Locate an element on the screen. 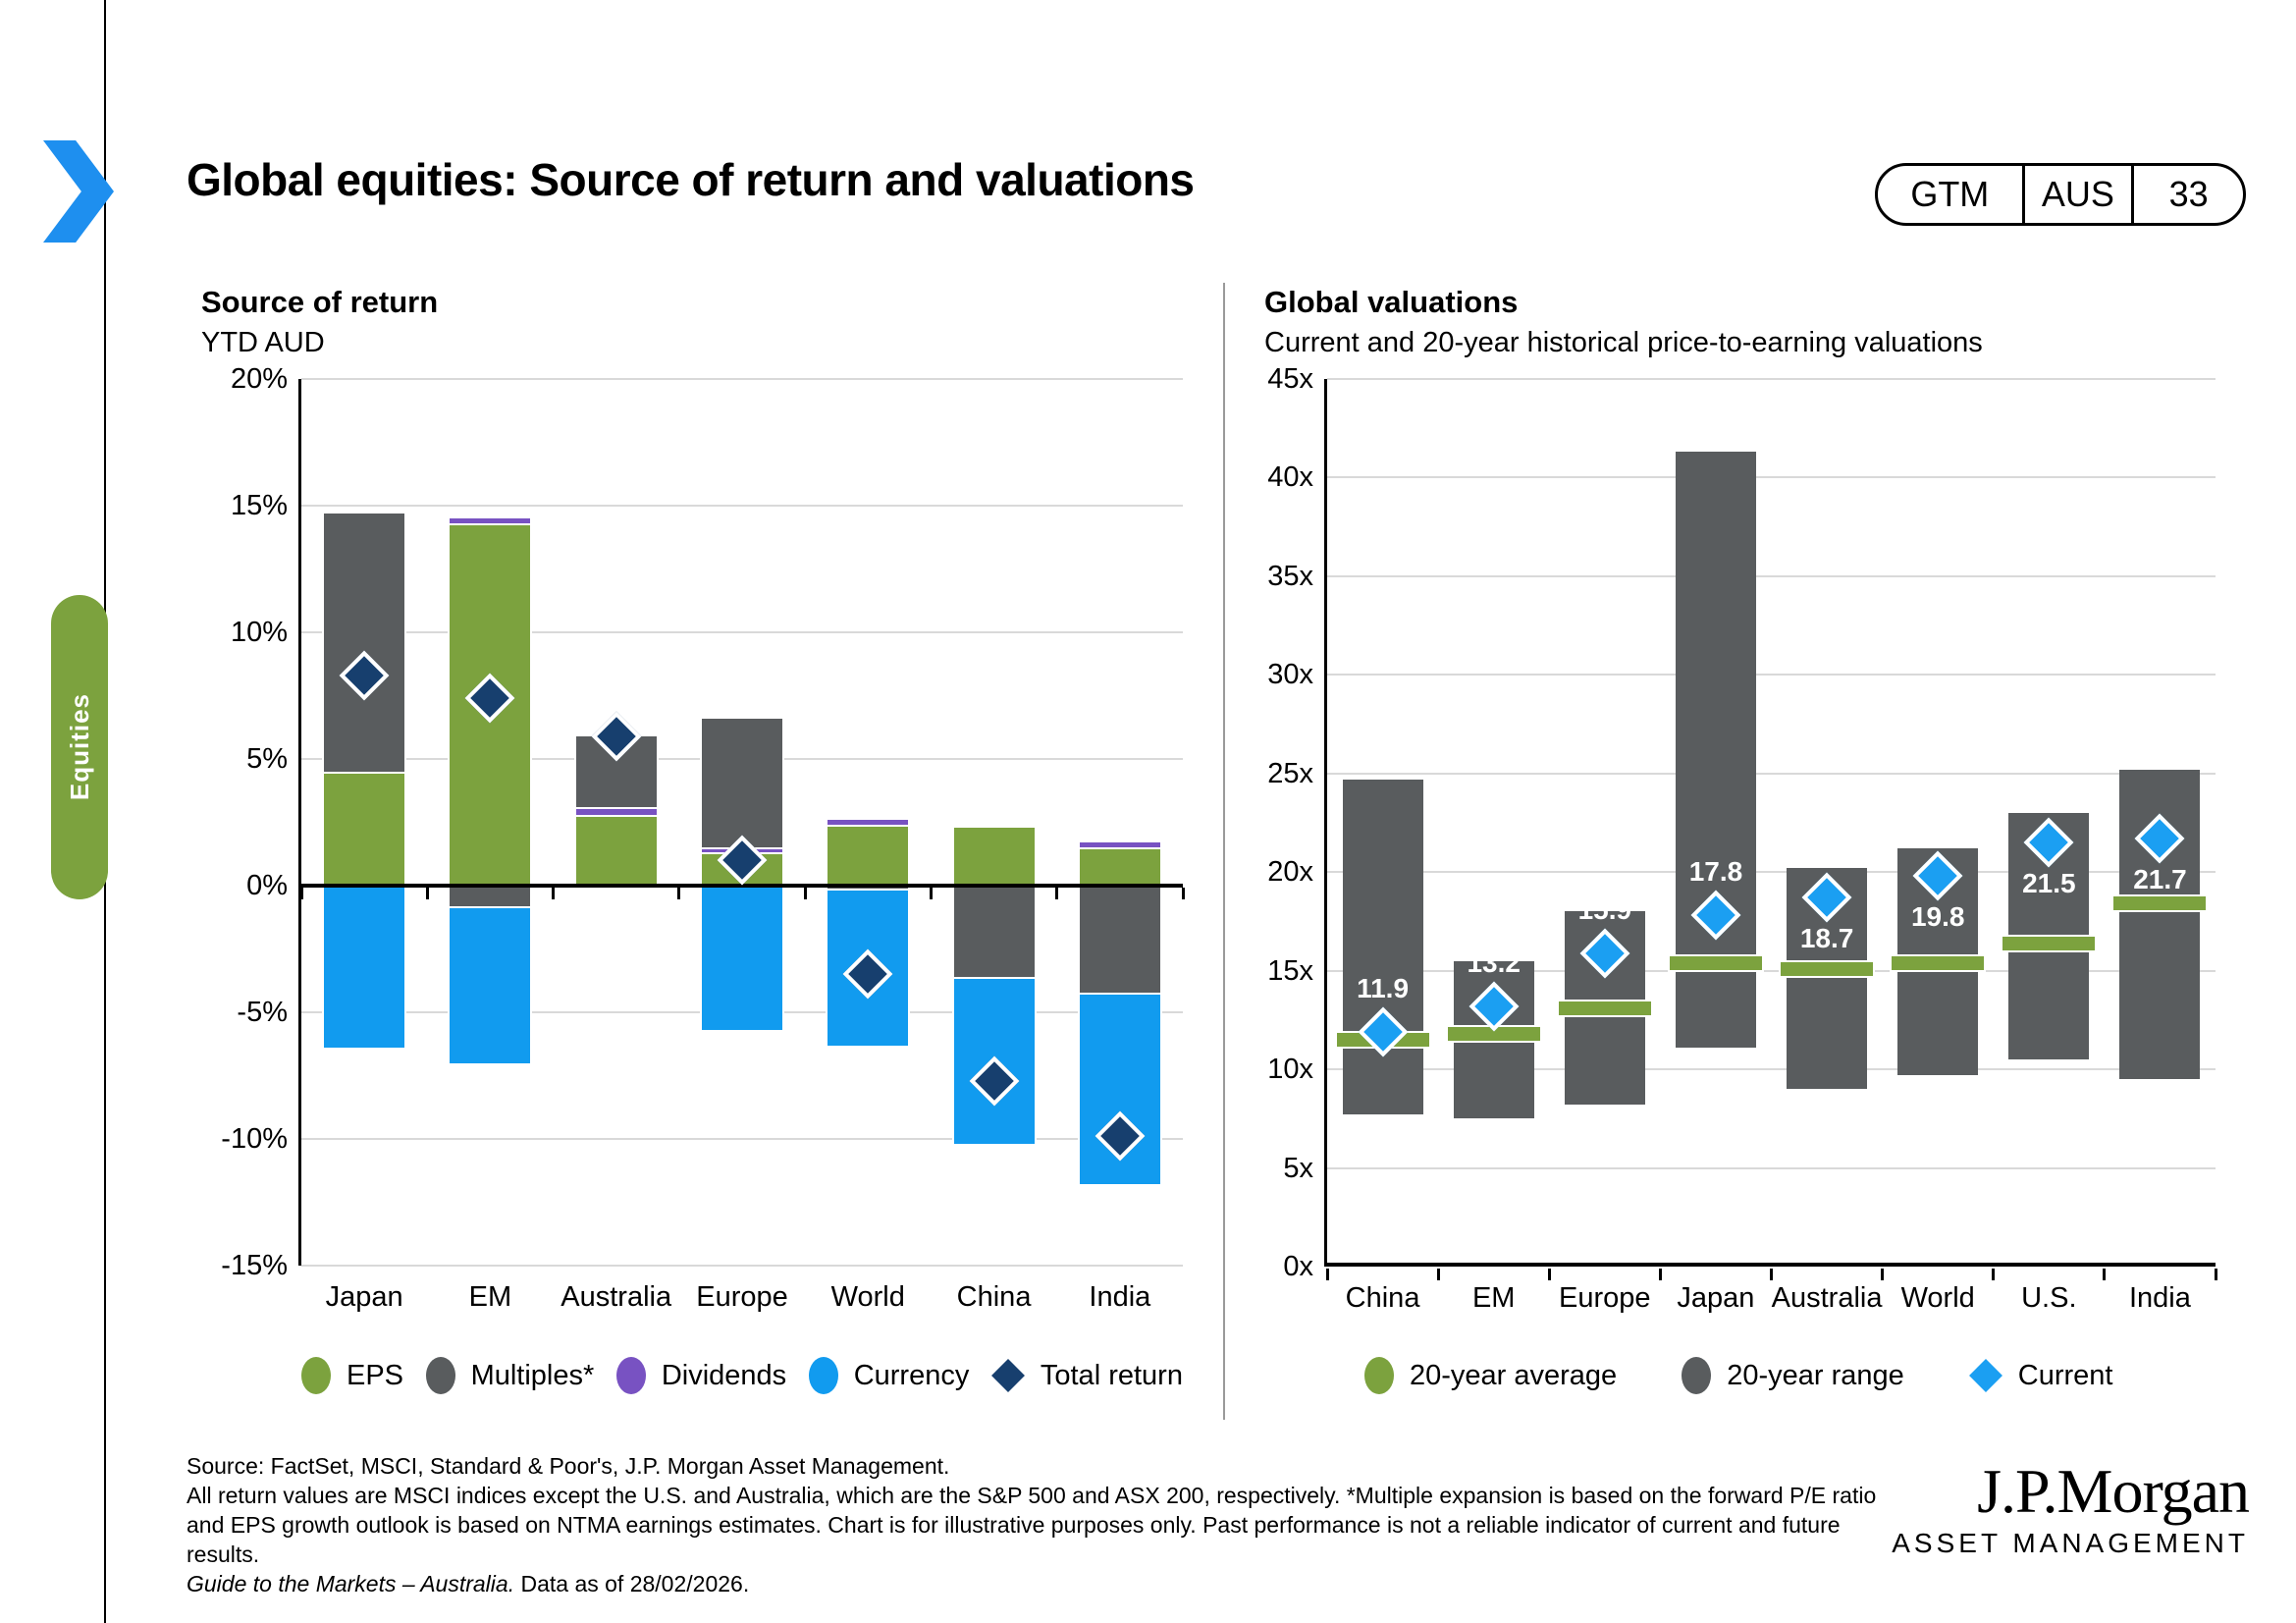 The width and height of the screenshot is (2296, 1623). x-axis-category-label: U.S. is located at coordinates (2049, 1298).